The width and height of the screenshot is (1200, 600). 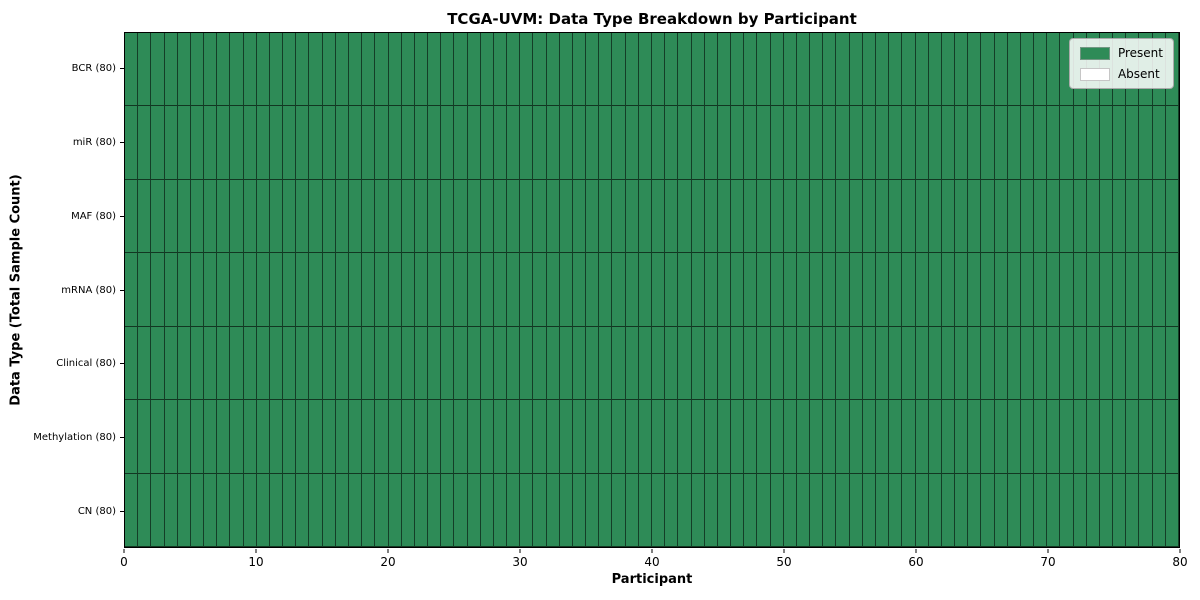 I want to click on x-tick-label: 40, so click(x=652, y=562).